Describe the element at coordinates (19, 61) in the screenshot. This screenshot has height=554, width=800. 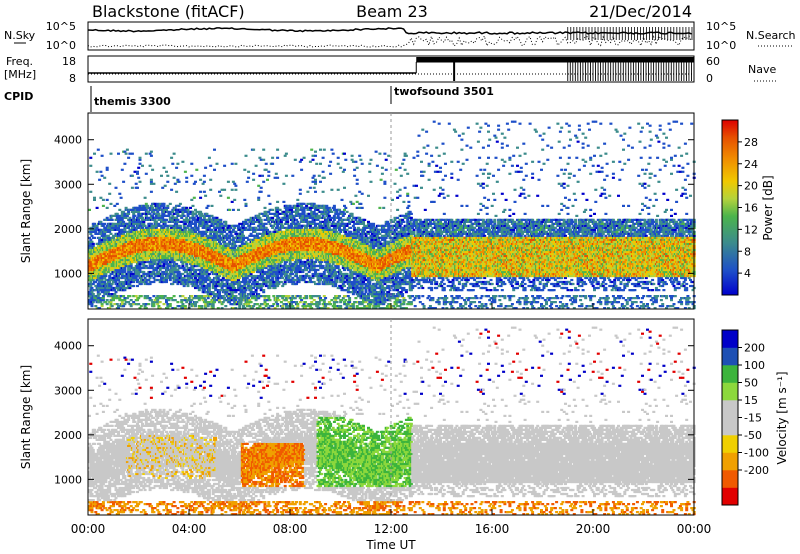
I see `freq-label-1: Freq.` at that location.